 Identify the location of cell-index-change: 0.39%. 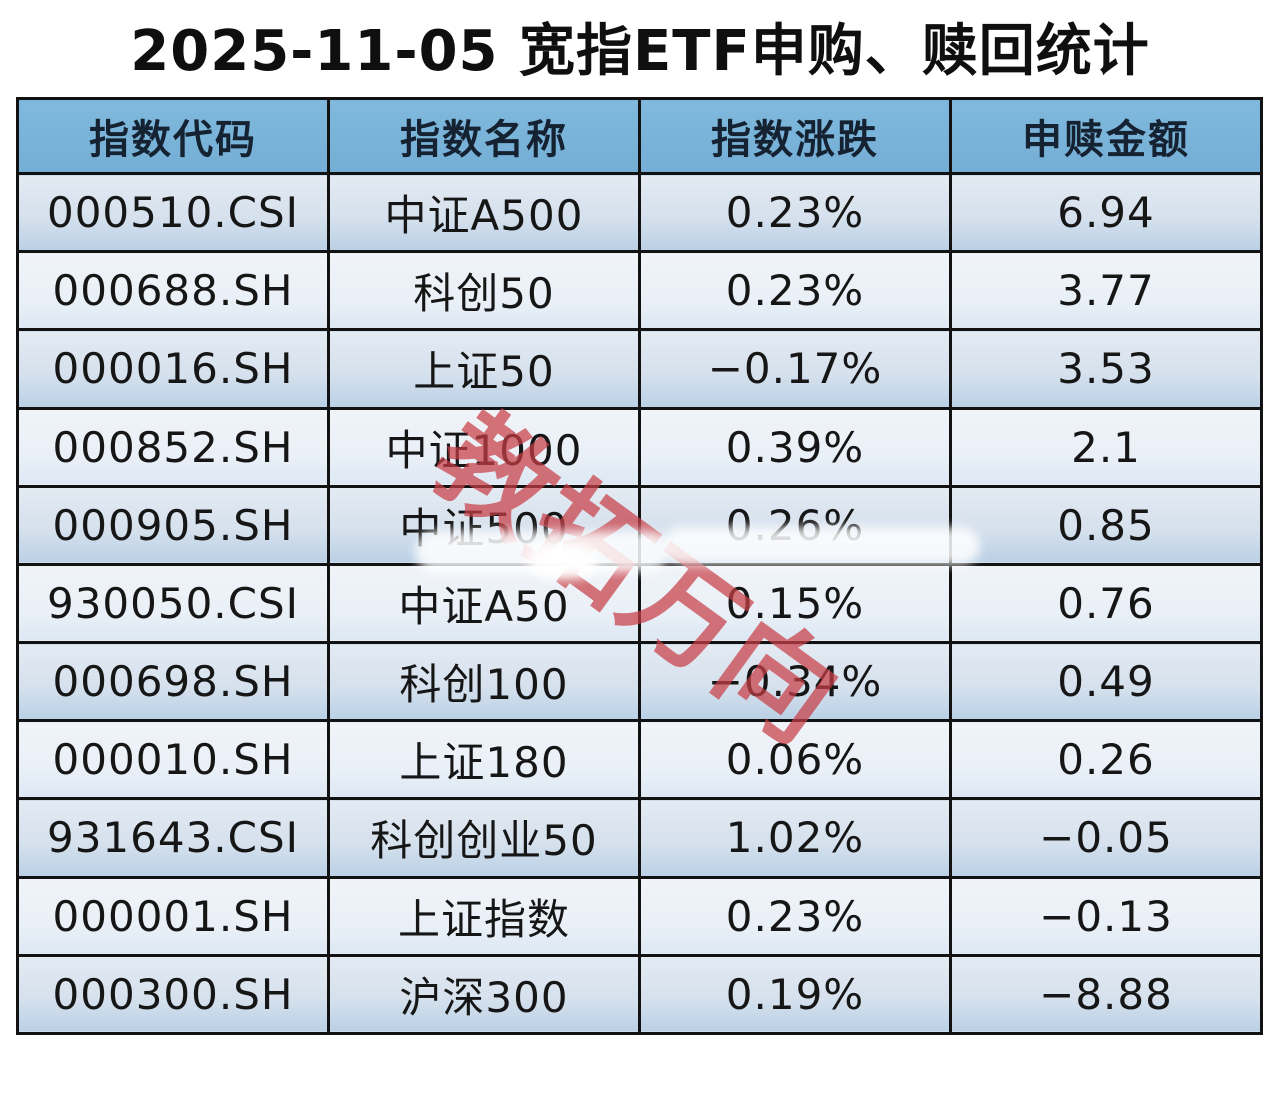
(795, 447).